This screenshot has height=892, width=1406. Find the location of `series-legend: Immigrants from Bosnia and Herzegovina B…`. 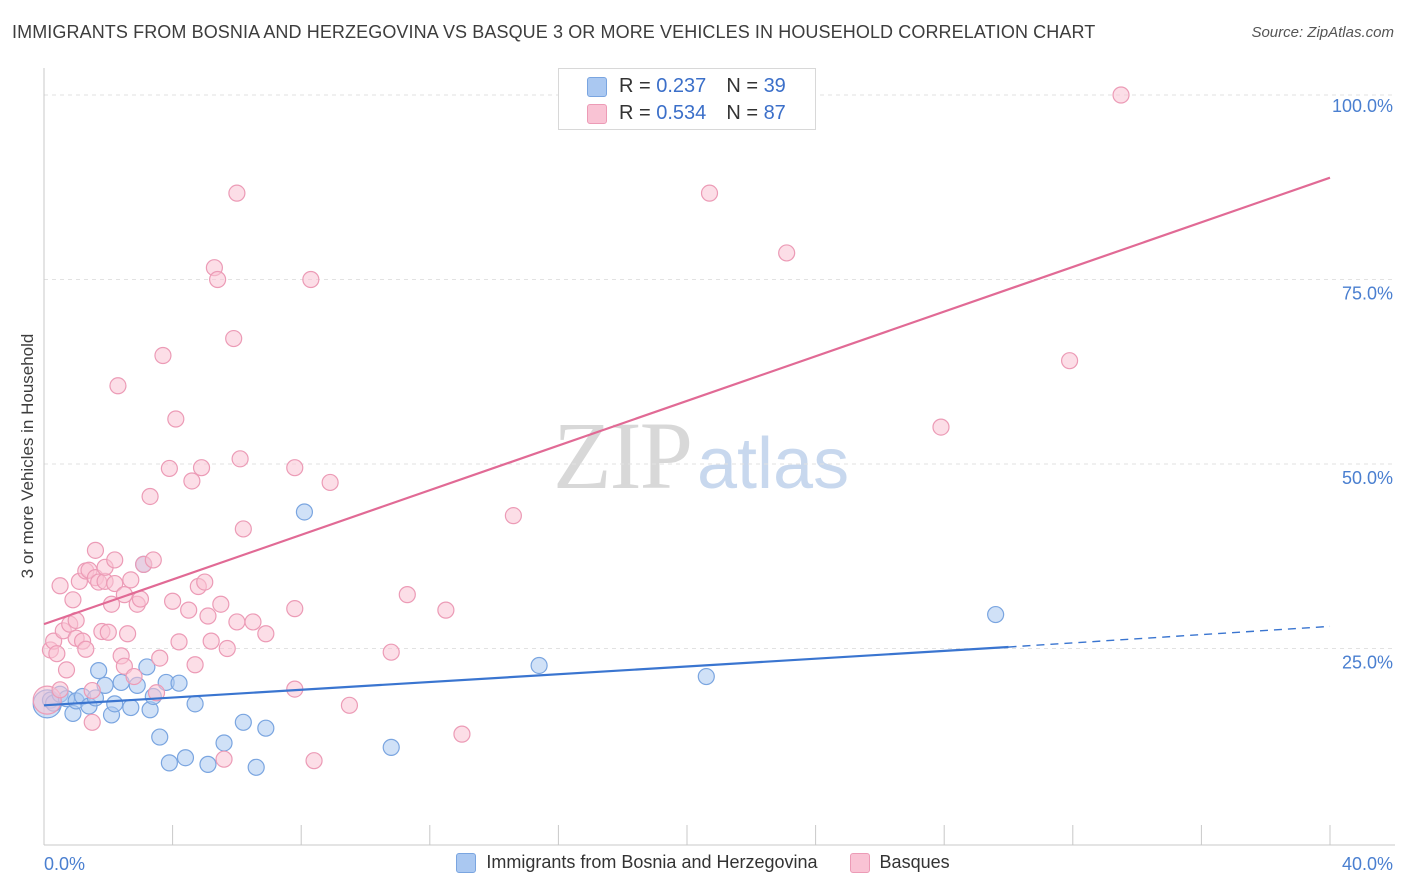

series-legend: Immigrants from Bosnia and Herzegovina B… is located at coordinates (703, 862).